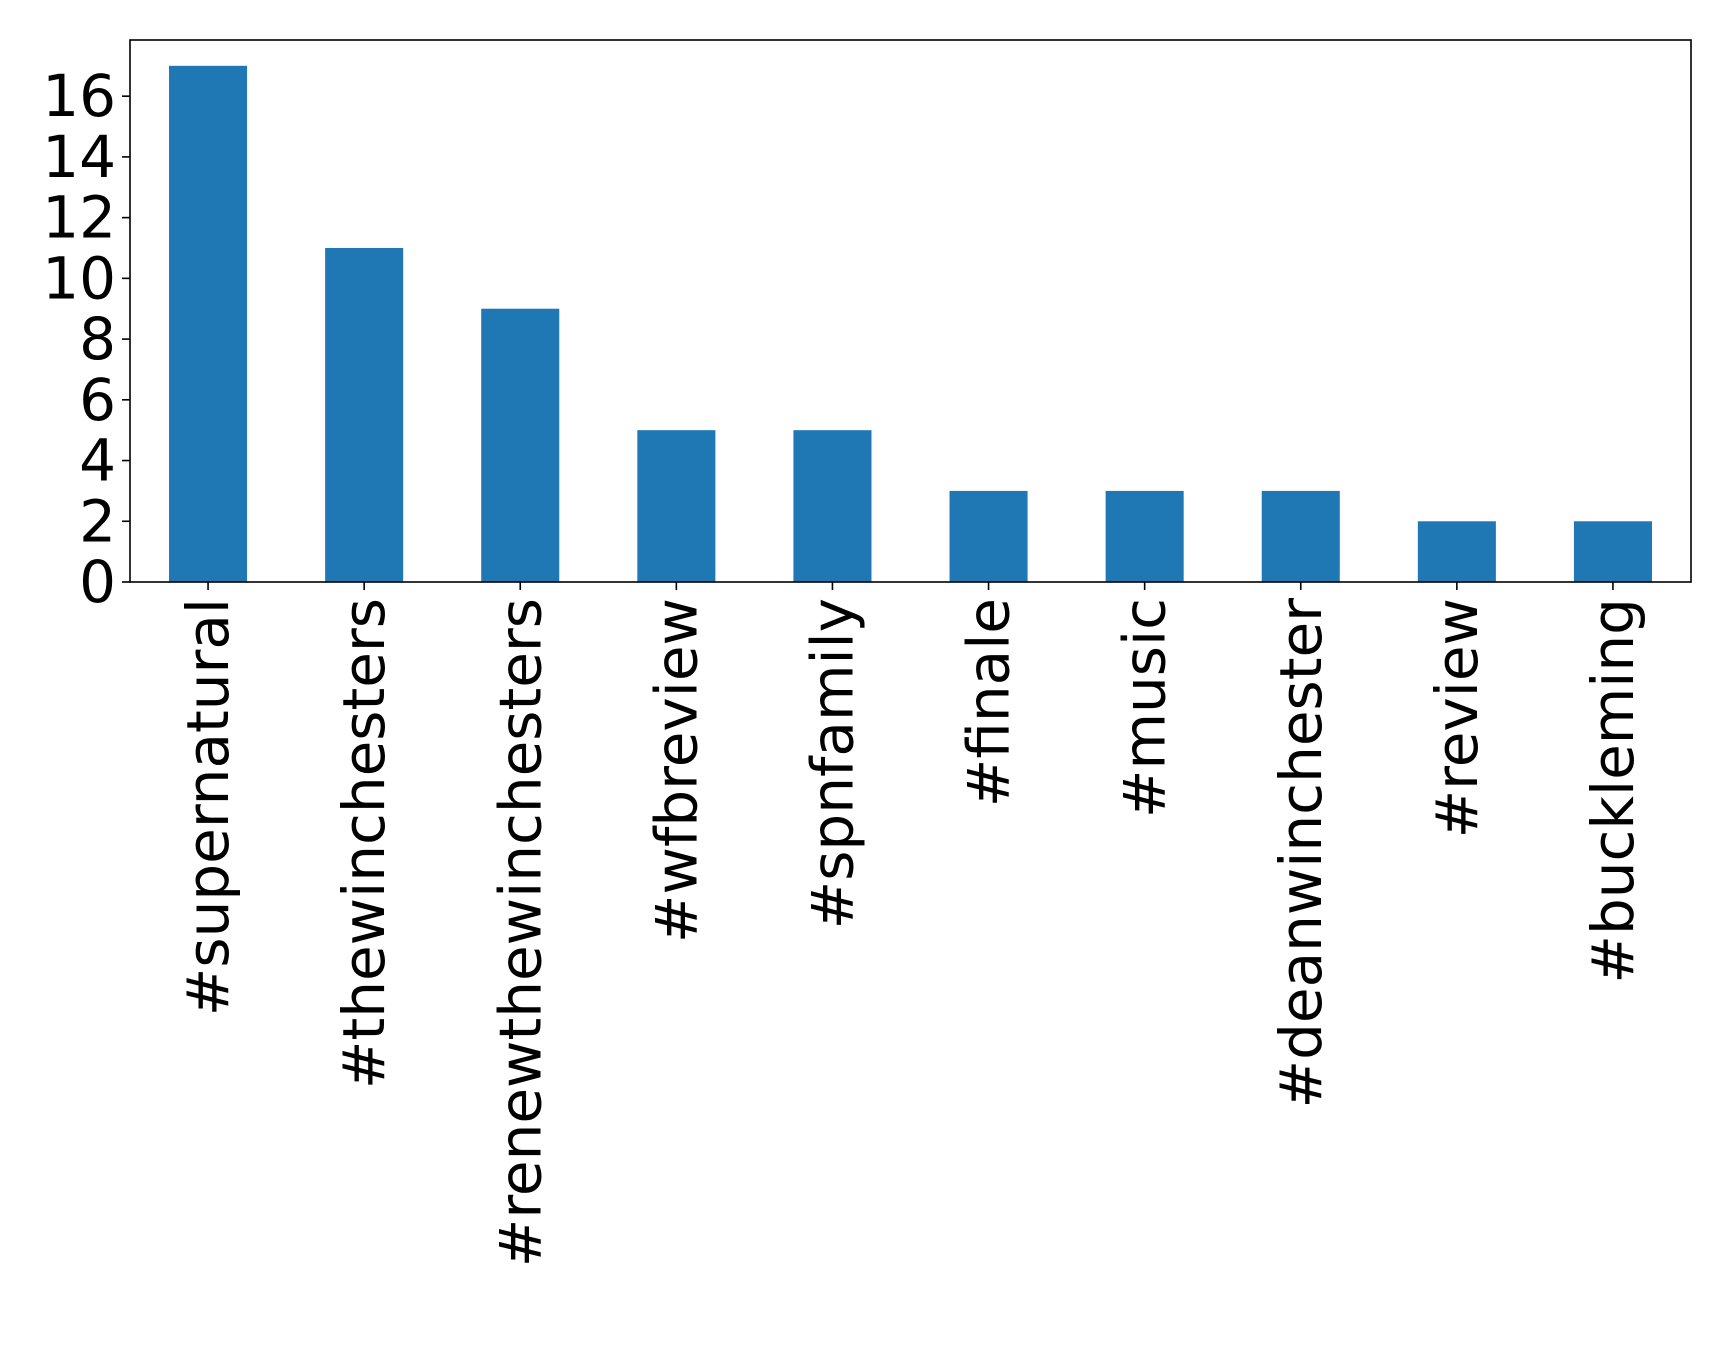 Image resolution: width=1719 pixels, height=1349 pixels. What do you see at coordinates (97, 339) in the screenshot?
I see `y-tick-label: 8` at bounding box center [97, 339].